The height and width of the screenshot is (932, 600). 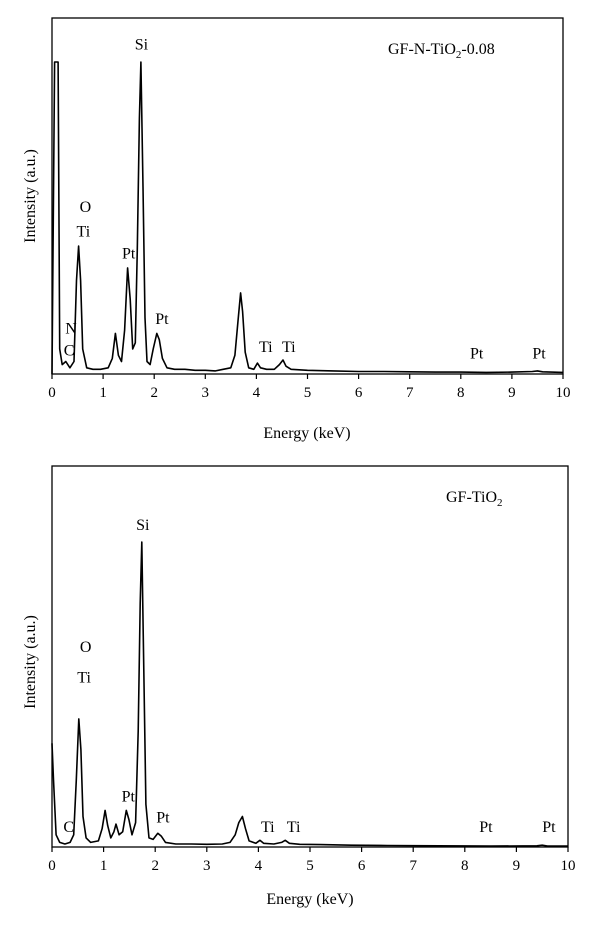 What do you see at coordinates (309, 899) in the screenshot?
I see `x-axis-label-bottom: Energy (keV)` at bounding box center [309, 899].